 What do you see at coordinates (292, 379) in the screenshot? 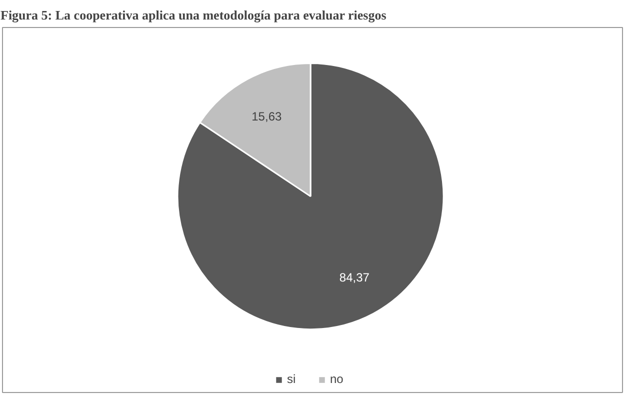
I see `legend-label: si` at bounding box center [292, 379].